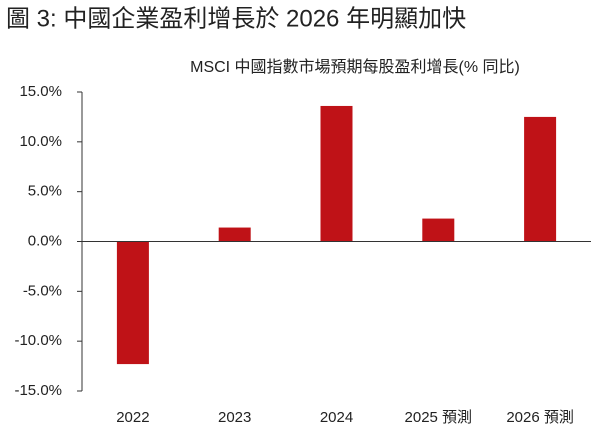 This screenshot has width=607, height=431. What do you see at coordinates (45, 240) in the screenshot?
I see `y-tick-label: 0.0%` at bounding box center [45, 240].